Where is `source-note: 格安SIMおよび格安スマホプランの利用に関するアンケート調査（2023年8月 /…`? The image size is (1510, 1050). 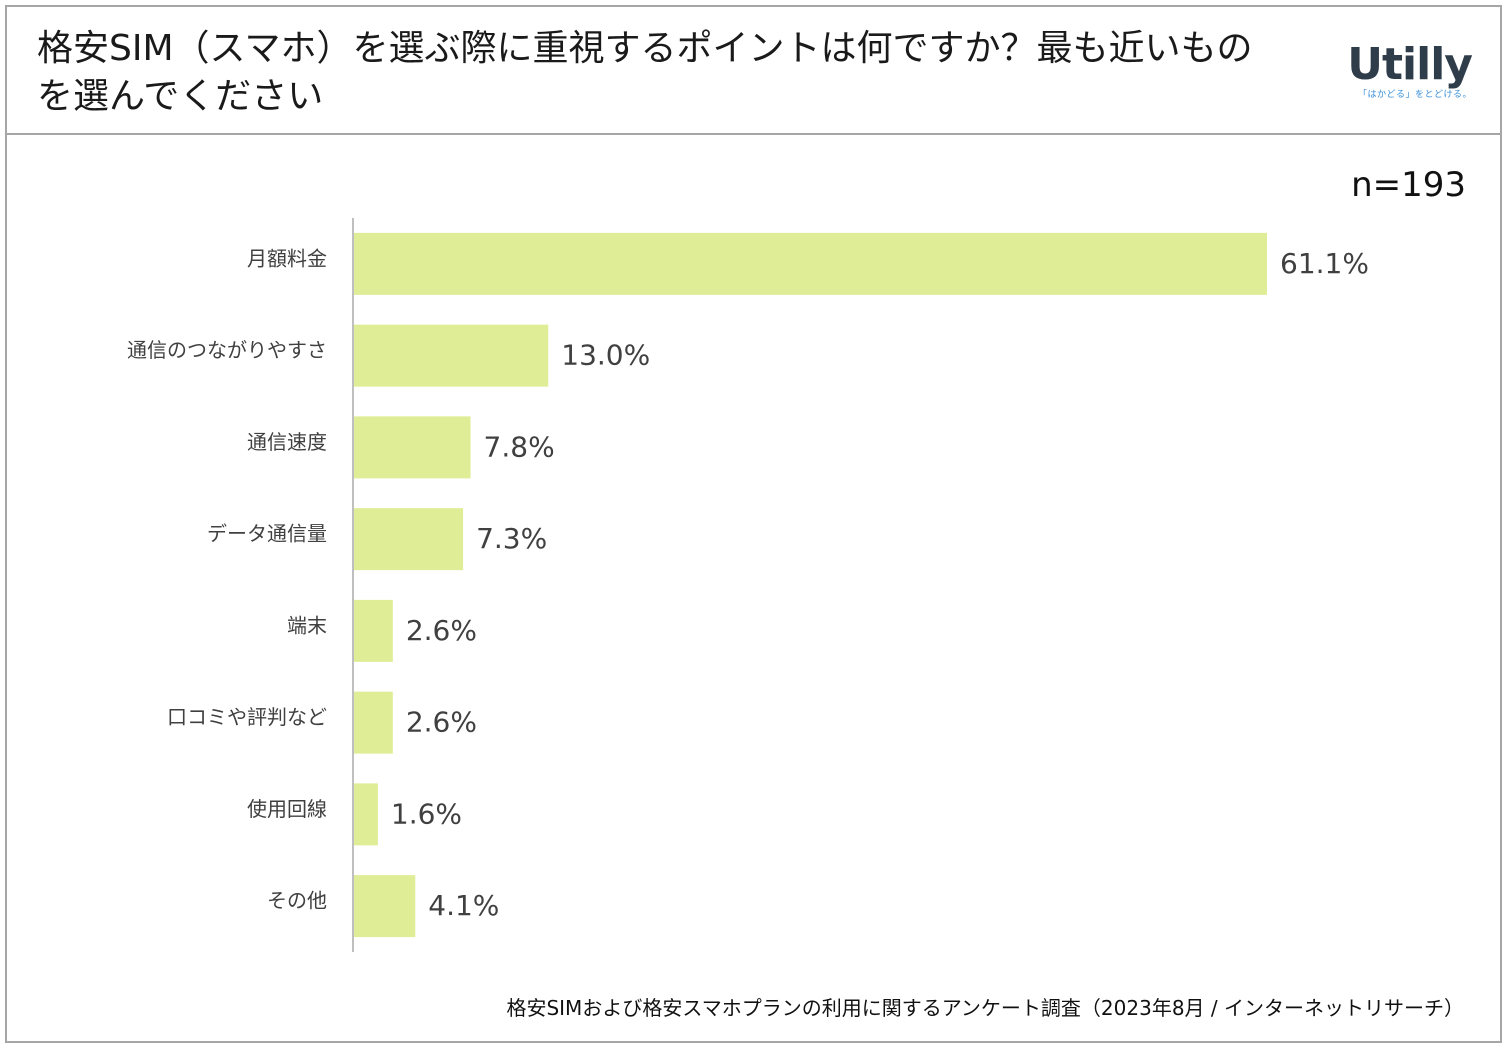
source-note: 格安SIMおよび格安スマホプランの利用に関するアンケート調査（2023年8月 /… is located at coordinates (985, 1008).